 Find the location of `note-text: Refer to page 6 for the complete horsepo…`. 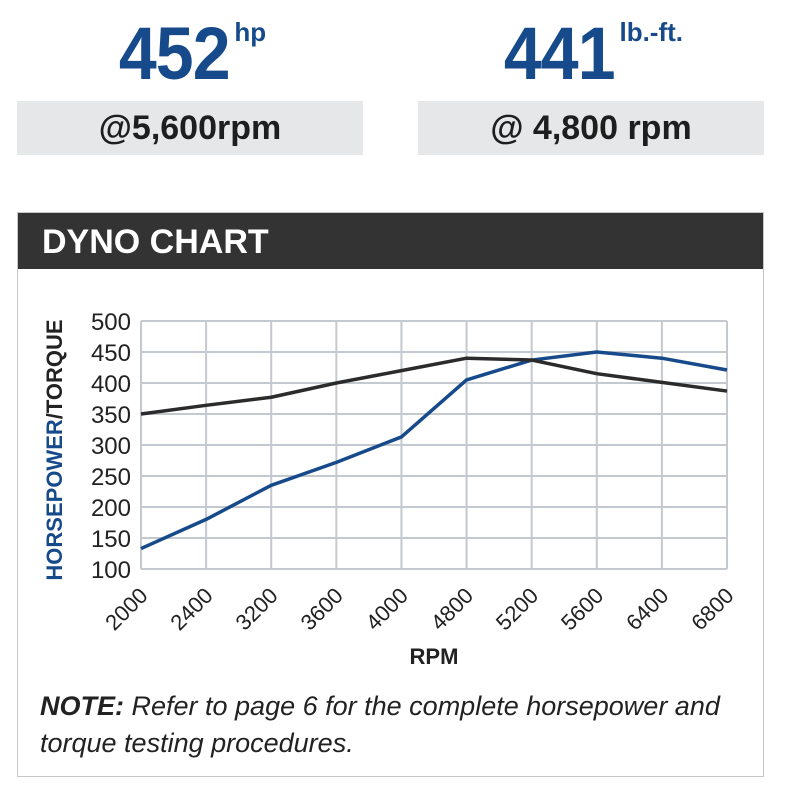

note-text: Refer to page 6 for the complete horsepo… is located at coordinates (380, 724).